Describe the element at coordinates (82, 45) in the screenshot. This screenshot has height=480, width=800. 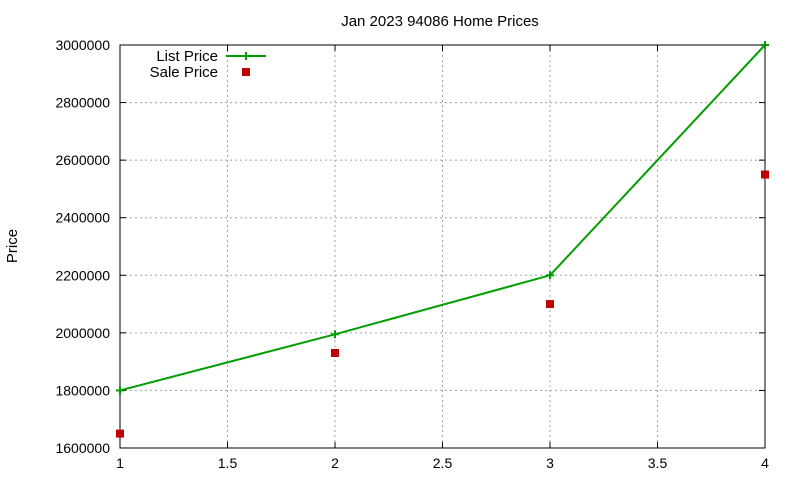
I see `y-tick-label: 3000000` at that location.